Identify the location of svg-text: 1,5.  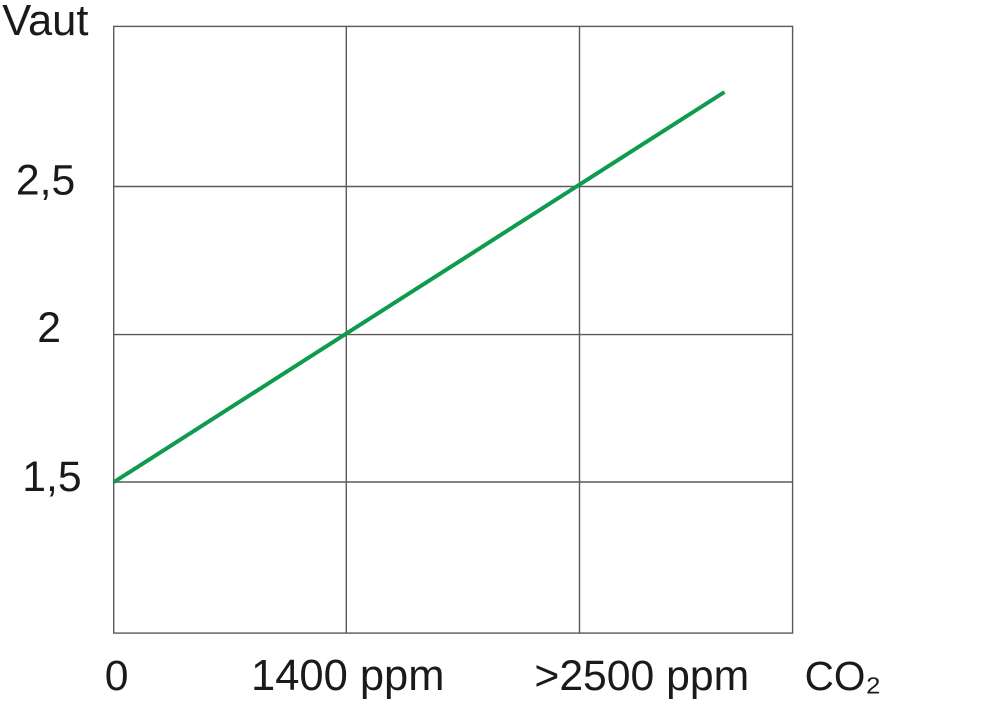
(51, 477).